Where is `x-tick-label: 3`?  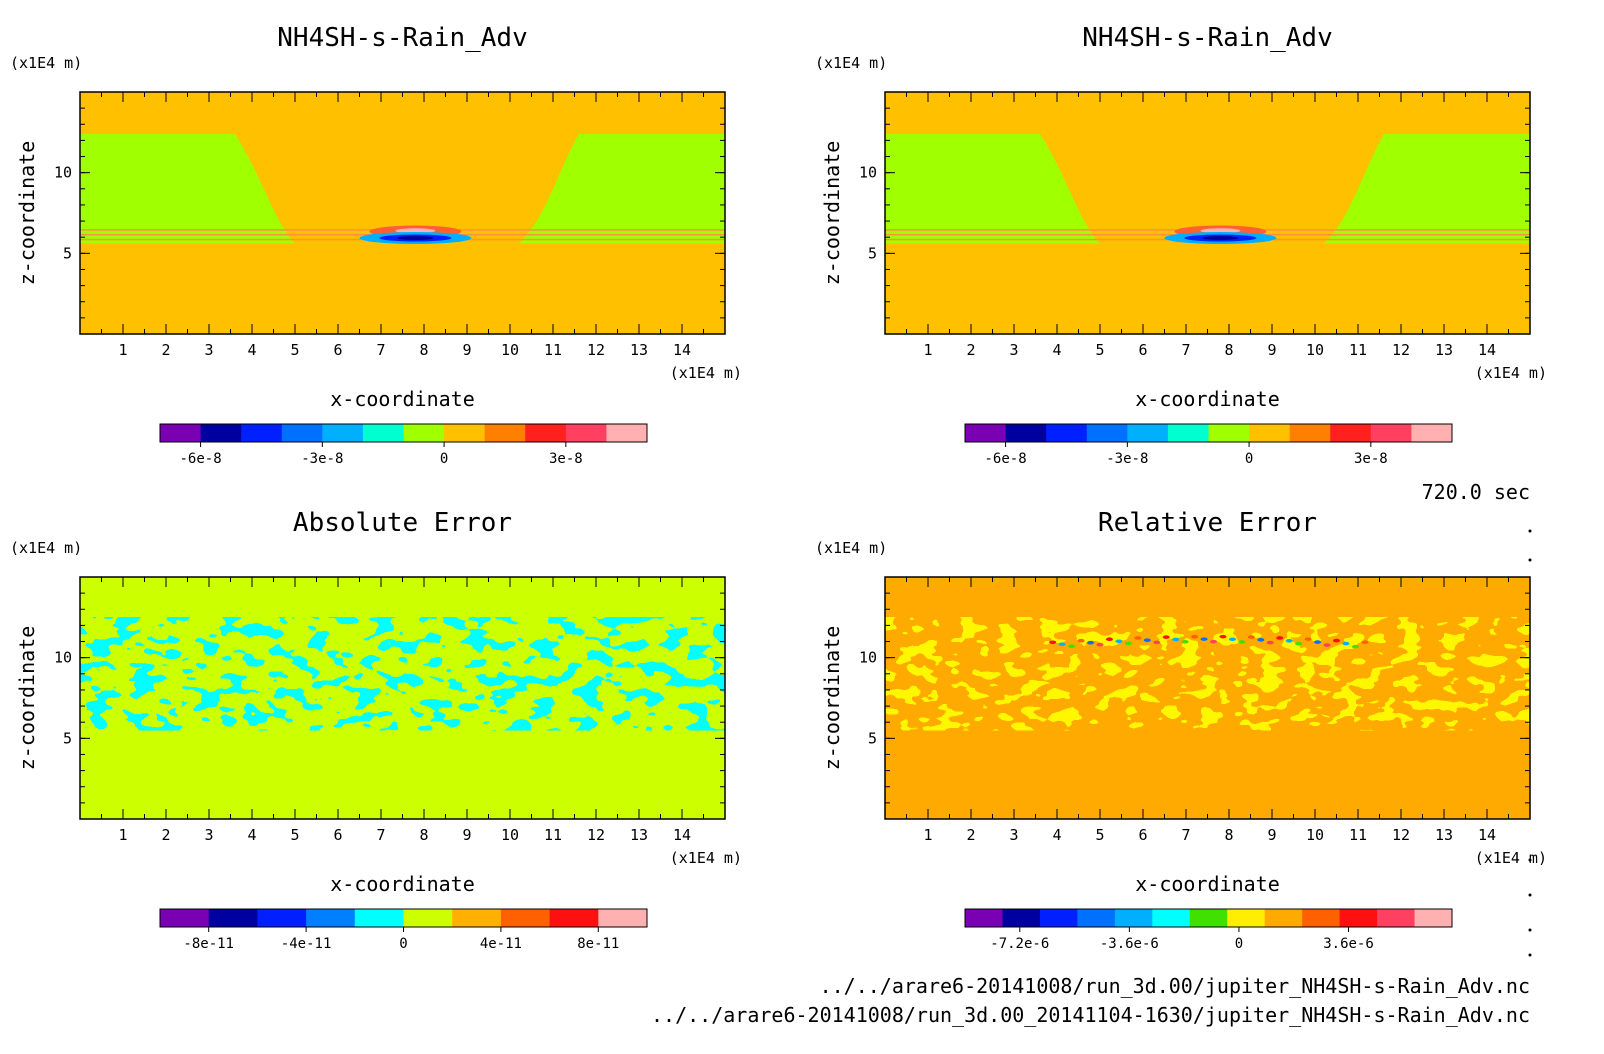
x-tick-label: 3 is located at coordinates (1013, 835).